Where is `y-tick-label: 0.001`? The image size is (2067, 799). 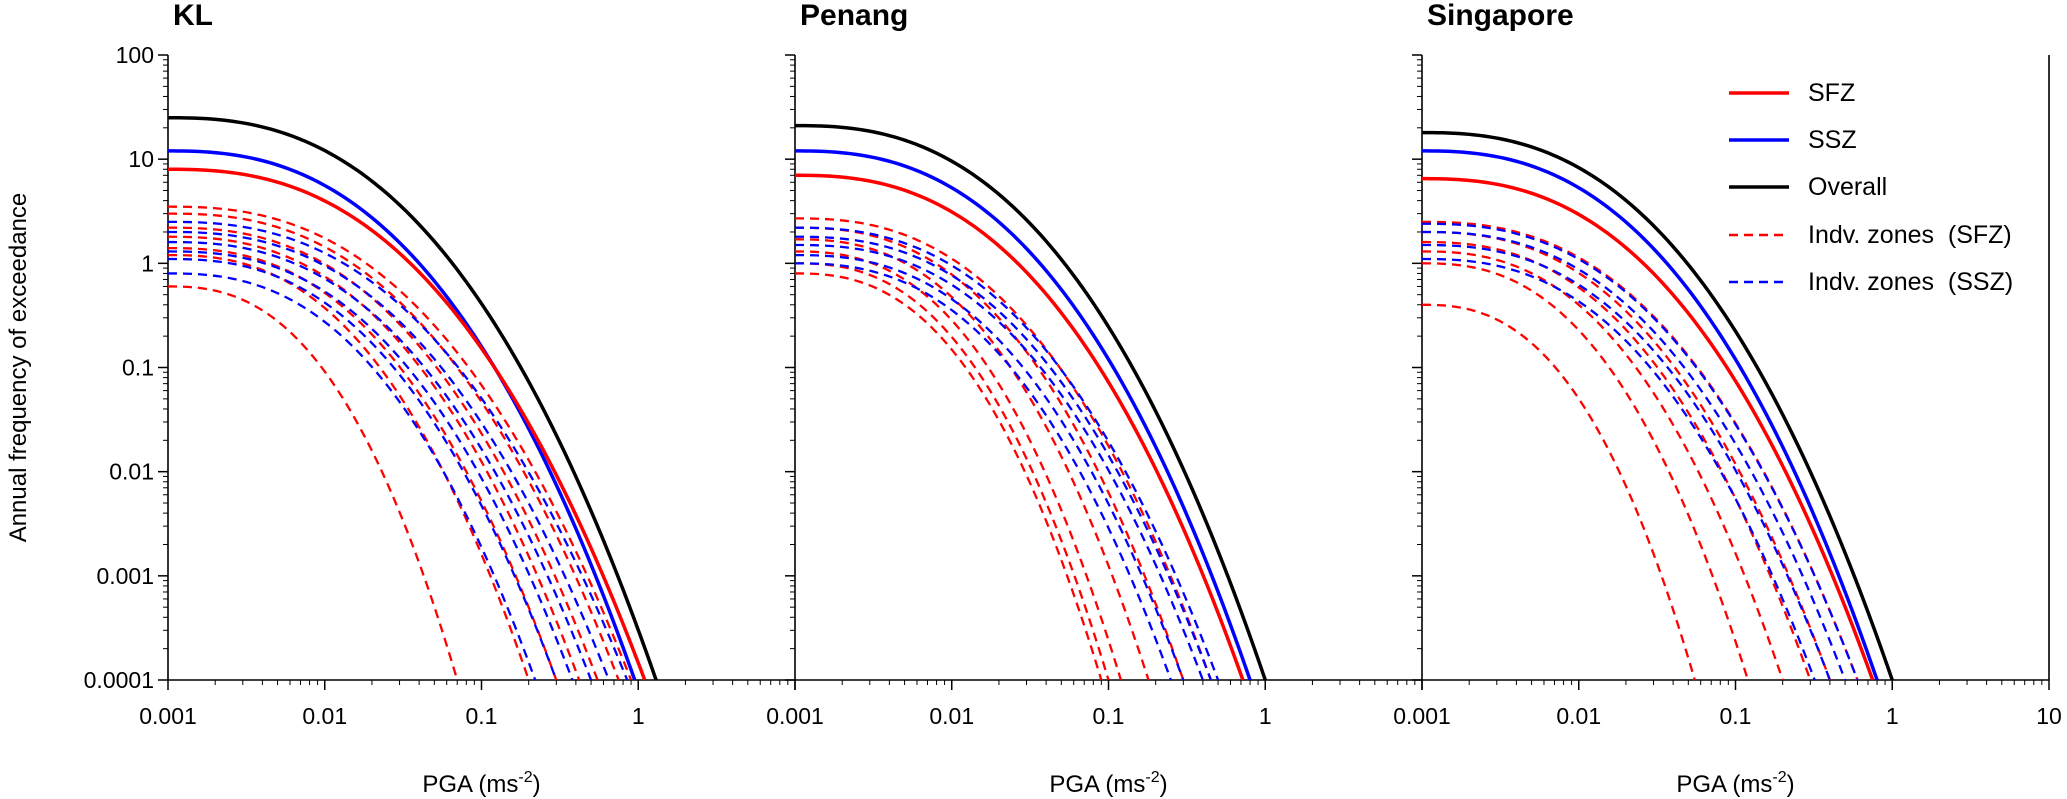
y-tick-label: 0.001 is located at coordinates (125, 576).